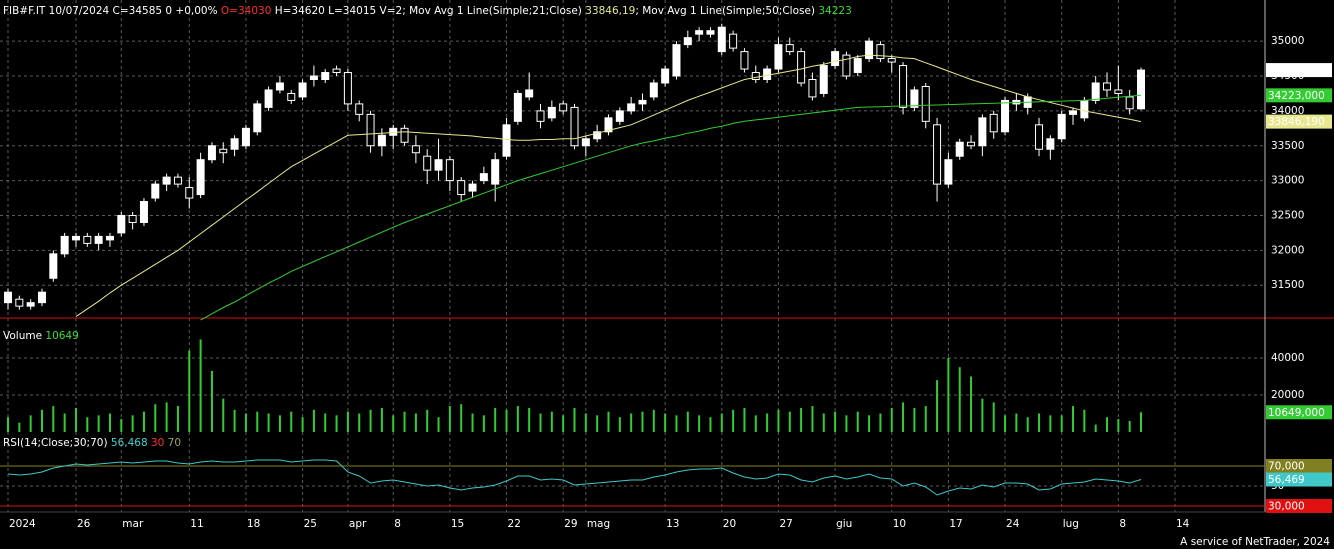  I want to click on header-part: RSI(14;Close;30;70), so click(57, 443).